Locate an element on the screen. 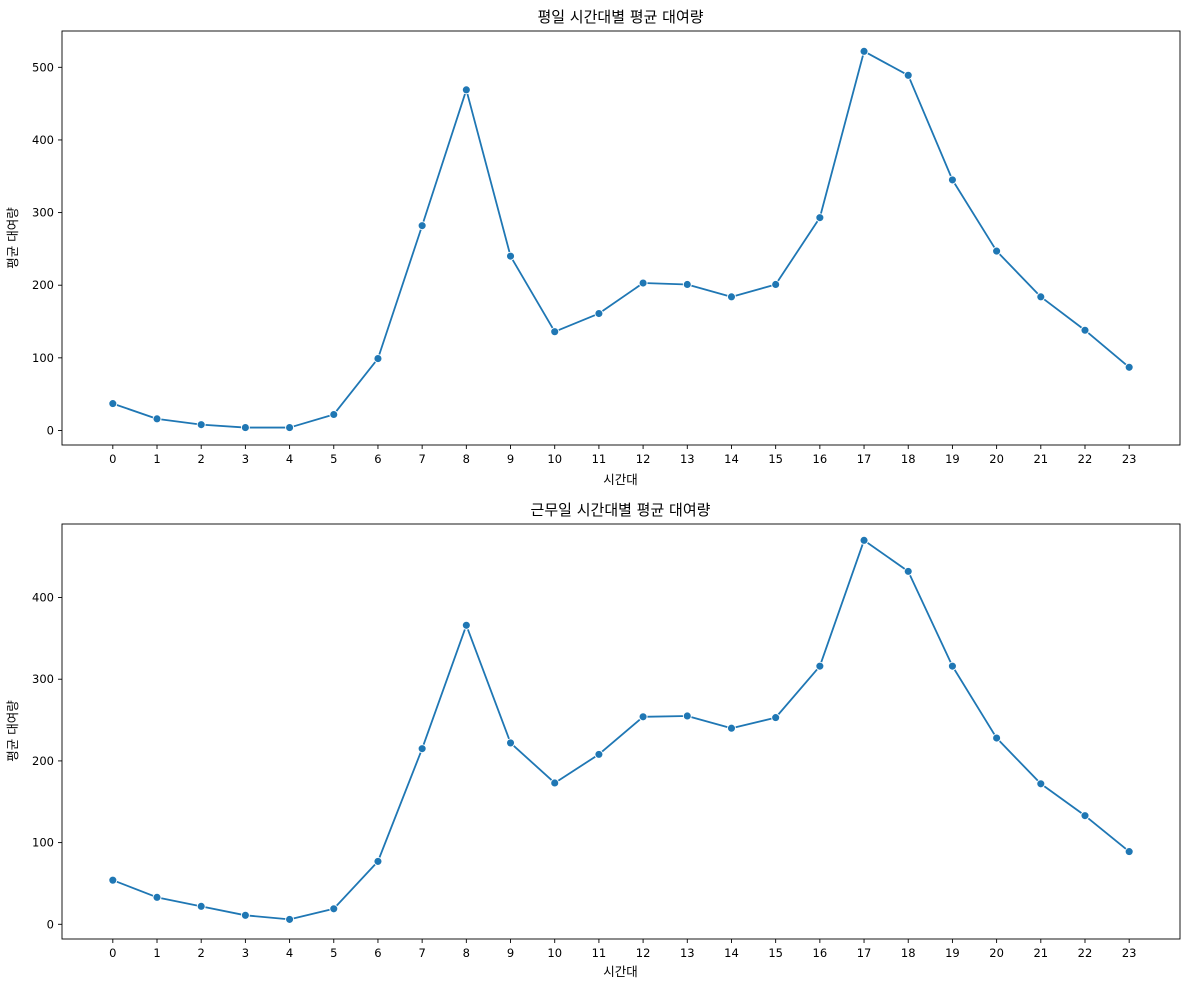 Image resolution: width=1189 pixels, height=994 pixels. y-tick-label: 400 is located at coordinates (43, 140).